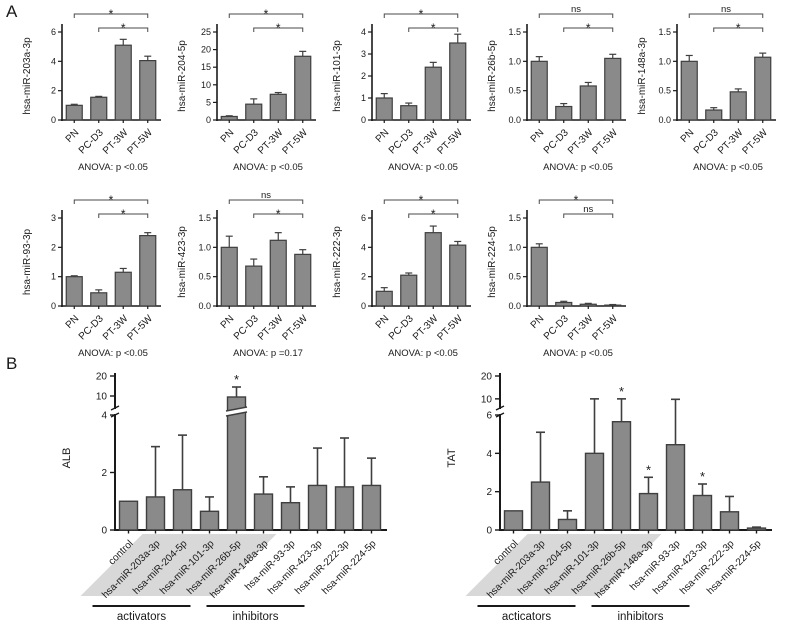 The height and width of the screenshot is (625, 794). Describe the element at coordinates (489, 492) in the screenshot. I see `y-tick-label: 2` at that location.